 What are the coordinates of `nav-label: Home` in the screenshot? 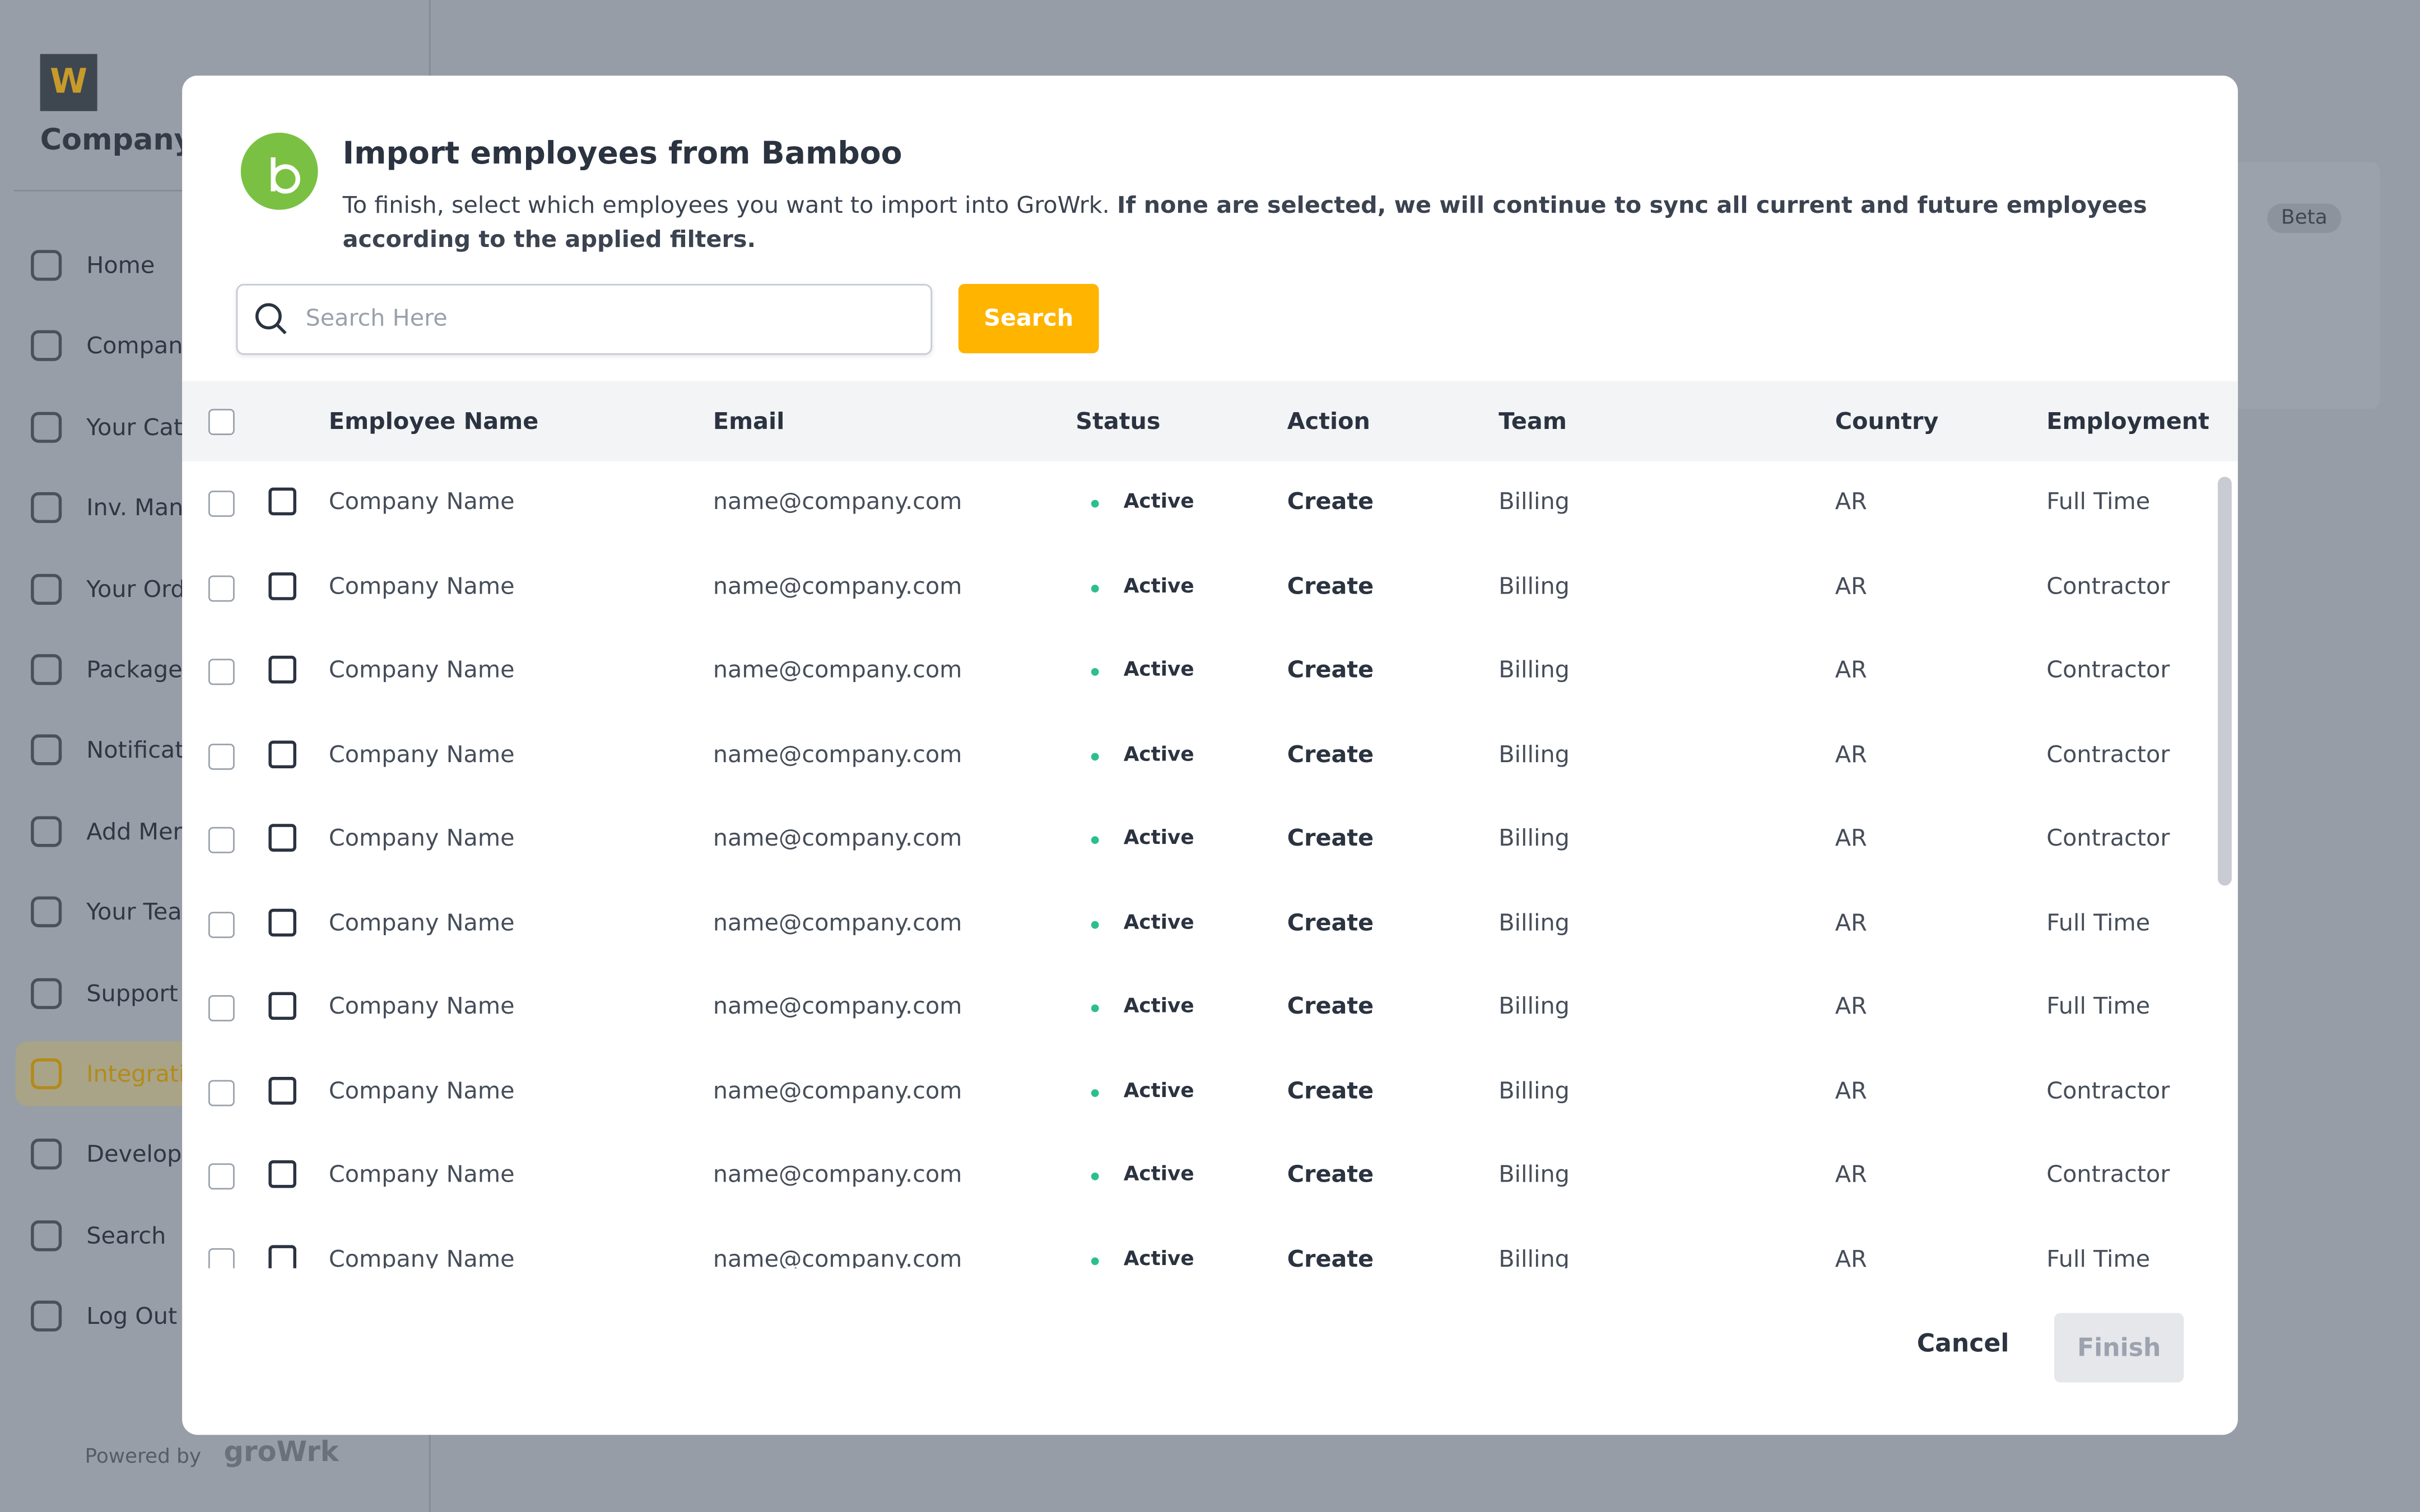 It's located at (121, 265).